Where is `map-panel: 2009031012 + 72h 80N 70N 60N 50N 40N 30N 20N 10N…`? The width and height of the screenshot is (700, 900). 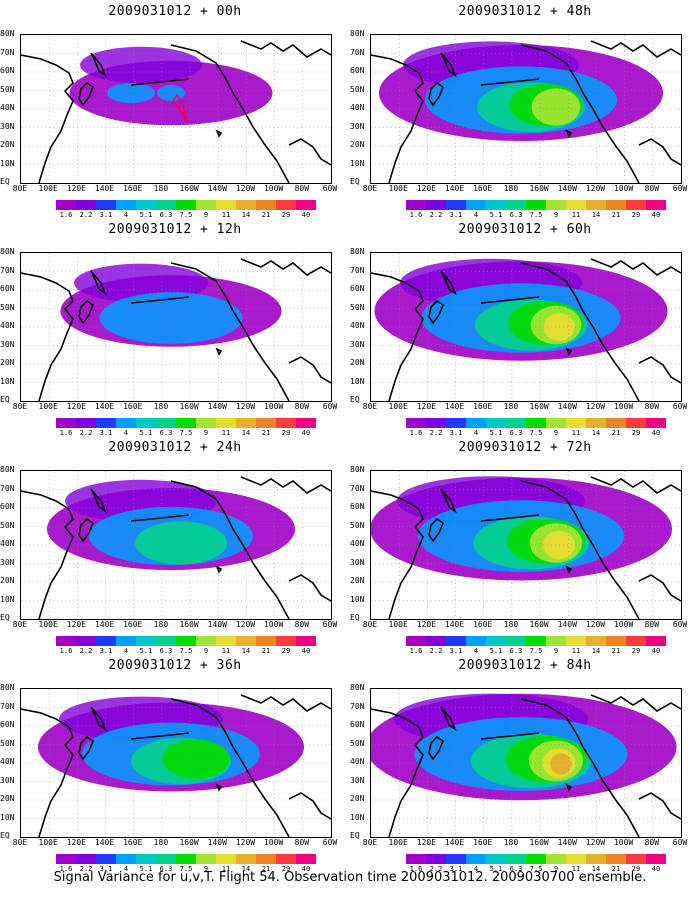
map-panel: 2009031012 + 72h 80N 70N 60N 50N 40N 30N 20N 10N… is located at coordinates (525, 550).